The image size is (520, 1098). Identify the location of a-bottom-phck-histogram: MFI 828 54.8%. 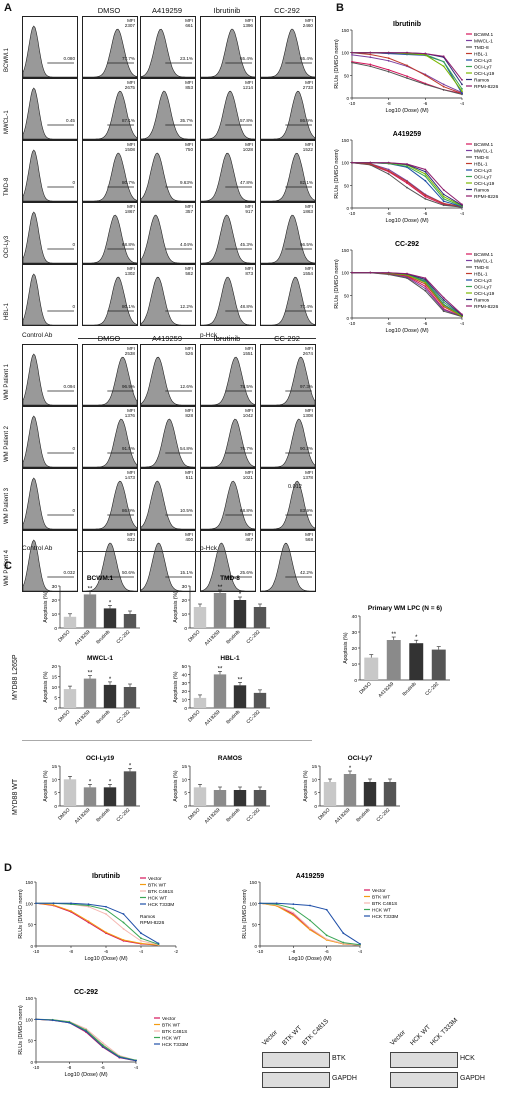
(168, 437).